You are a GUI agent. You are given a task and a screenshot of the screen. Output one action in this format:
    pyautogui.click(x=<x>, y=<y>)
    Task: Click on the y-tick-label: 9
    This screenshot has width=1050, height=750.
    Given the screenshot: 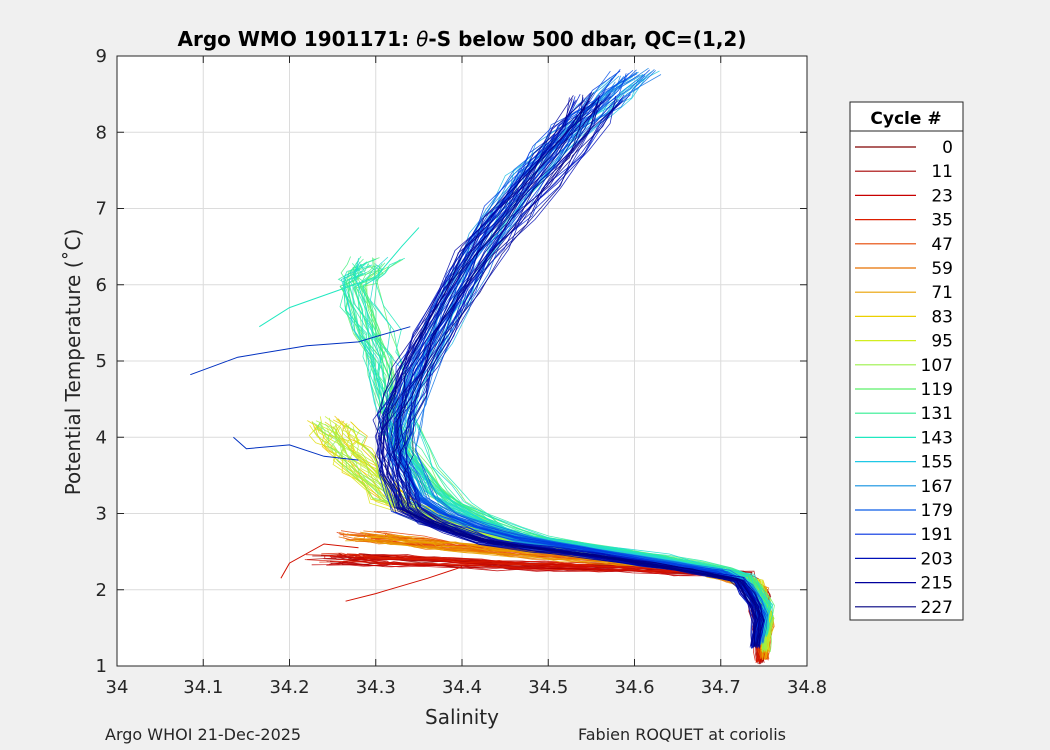 What is the action you would take?
    pyautogui.click(x=101, y=56)
    